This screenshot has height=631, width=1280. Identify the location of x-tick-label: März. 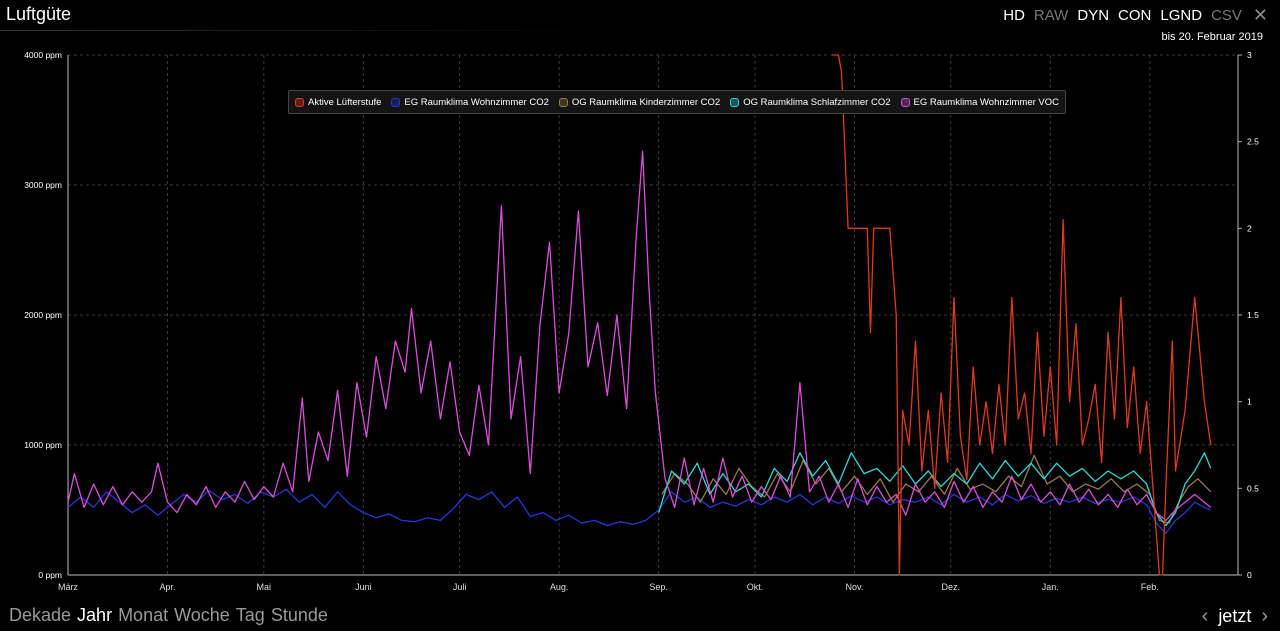
(68, 587).